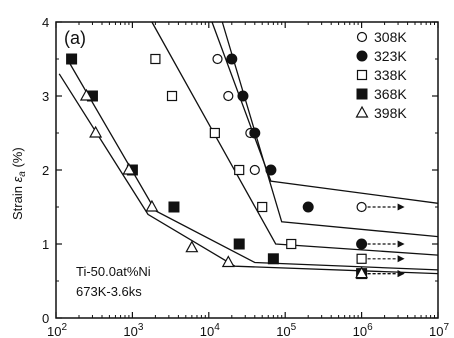  Describe the element at coordinates (45, 170) in the screenshot. I see `y-tick-label-2: 2` at that location.